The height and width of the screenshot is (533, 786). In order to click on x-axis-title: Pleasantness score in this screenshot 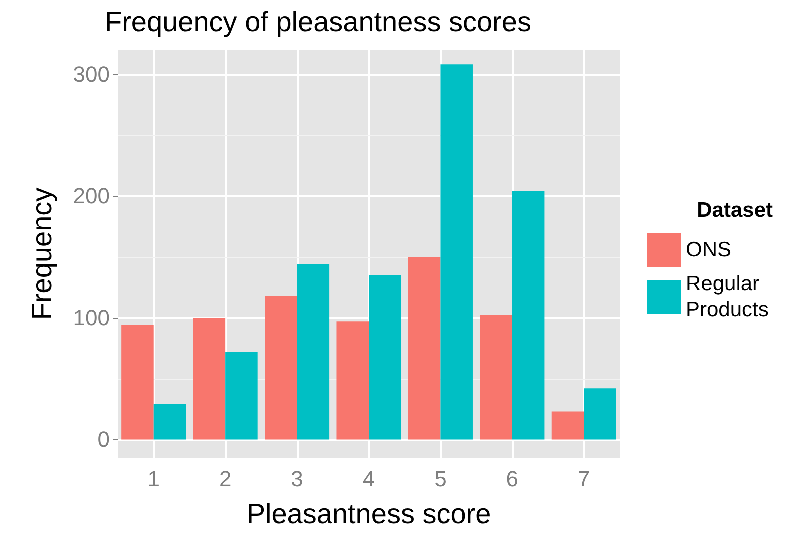, I will do `click(369, 514)`.